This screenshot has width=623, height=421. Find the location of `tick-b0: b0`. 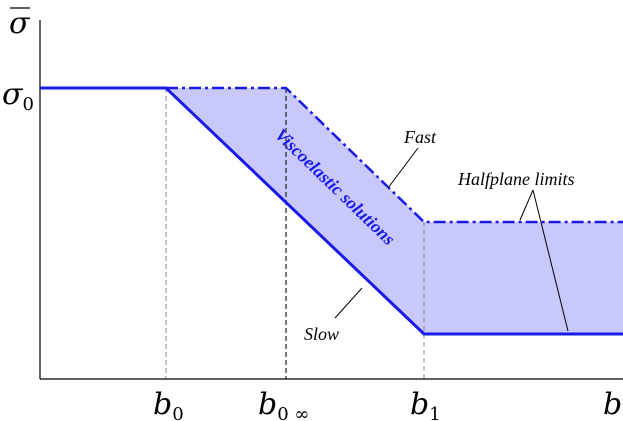

tick-b0: b0 is located at coordinates (168, 404).